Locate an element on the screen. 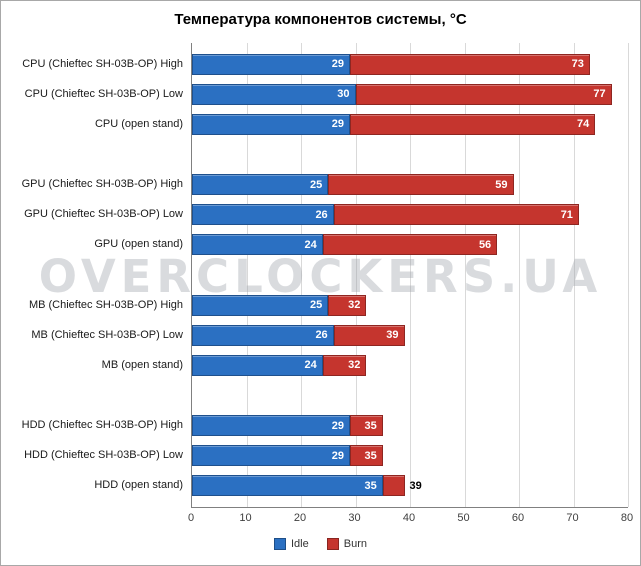  burn-bar: 59 is located at coordinates (421, 185).